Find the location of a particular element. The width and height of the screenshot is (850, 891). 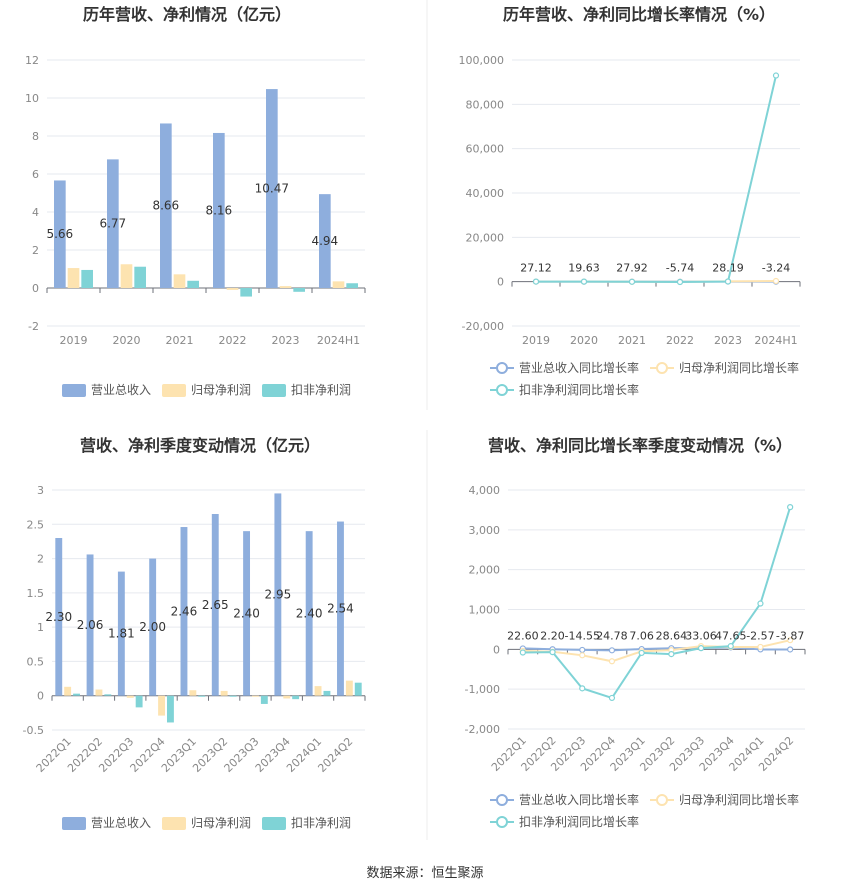

y-tick-label: -2,000 is located at coordinates (482, 729).